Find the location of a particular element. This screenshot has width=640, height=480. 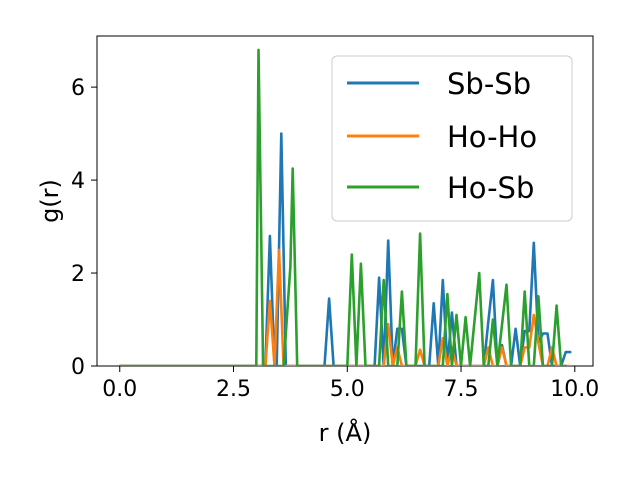

x-axis-ticks: 0.0 2.5 5.0 7.5 10.0 is located at coordinates (350, 384).